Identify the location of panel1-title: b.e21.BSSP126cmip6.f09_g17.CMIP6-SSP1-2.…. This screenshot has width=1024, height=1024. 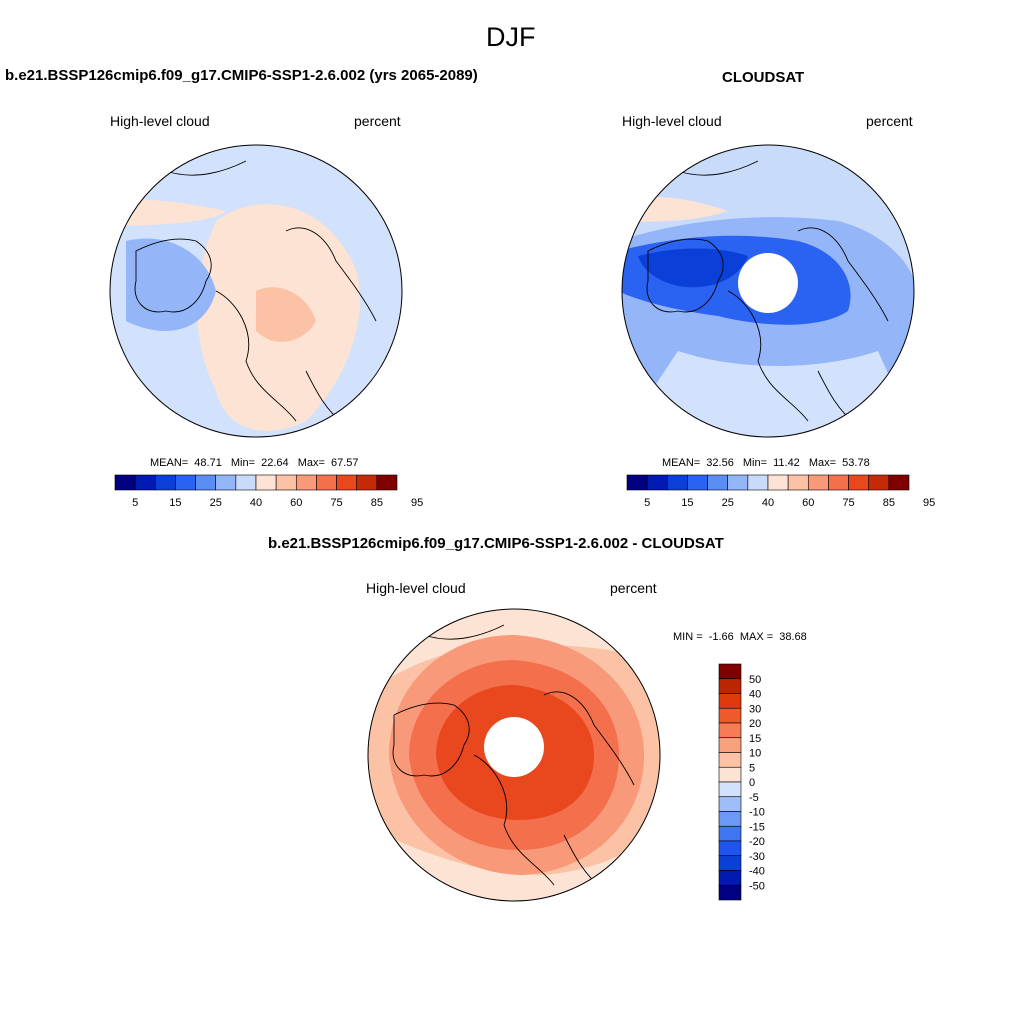
(241, 75).